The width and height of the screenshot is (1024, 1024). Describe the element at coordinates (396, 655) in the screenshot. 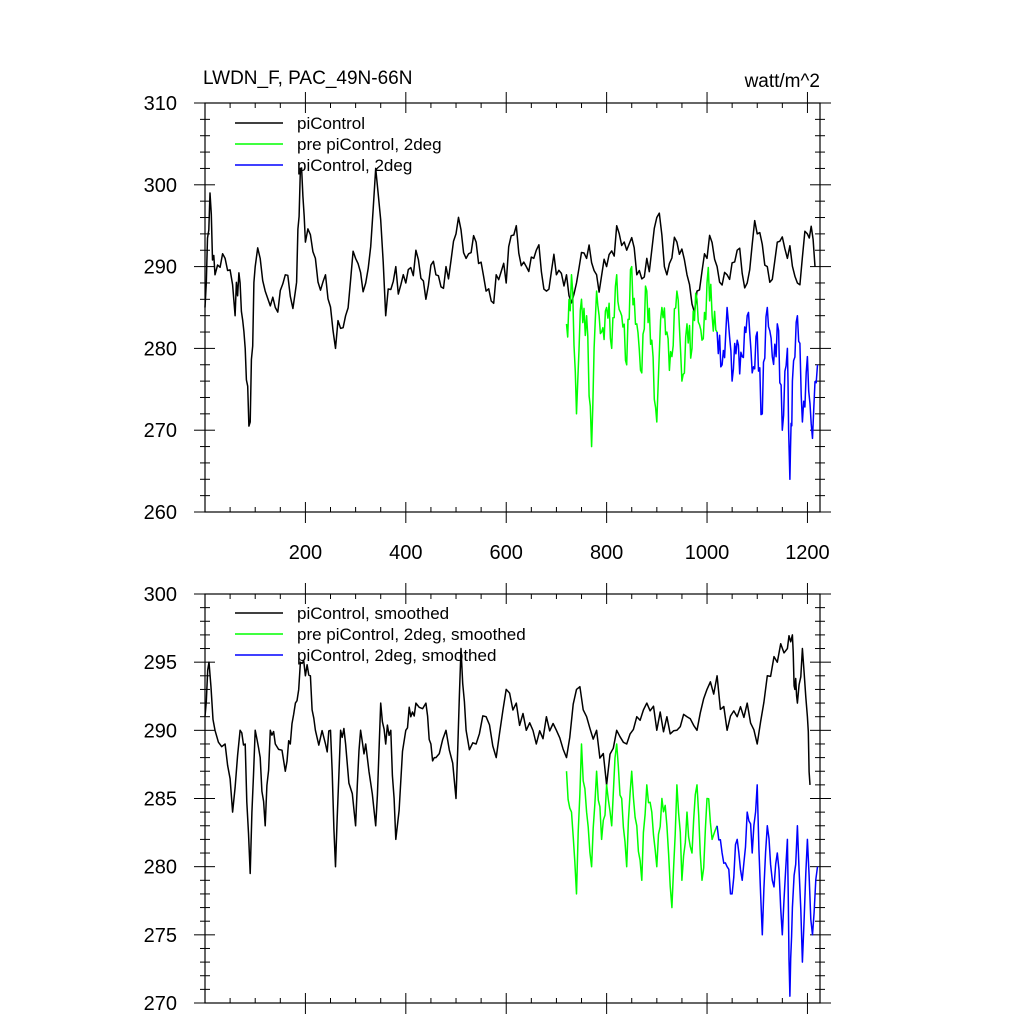

I see `legend-label: piControl, 2deg, smoothed` at that location.